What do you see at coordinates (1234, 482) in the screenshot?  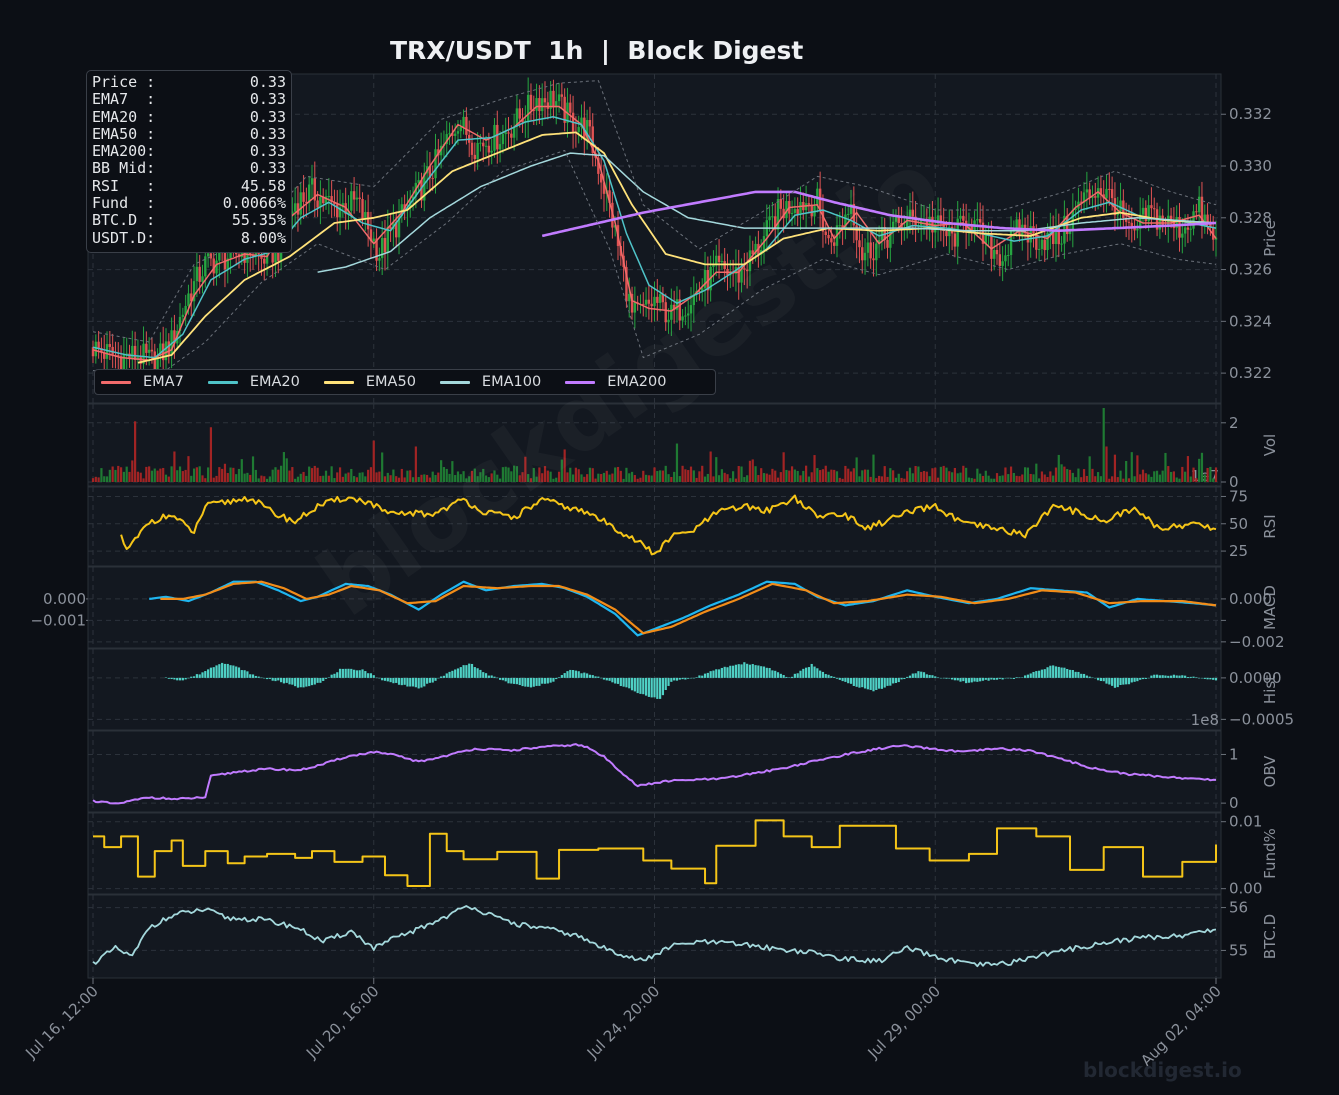 I see `y-tick-label: 0` at bounding box center [1234, 482].